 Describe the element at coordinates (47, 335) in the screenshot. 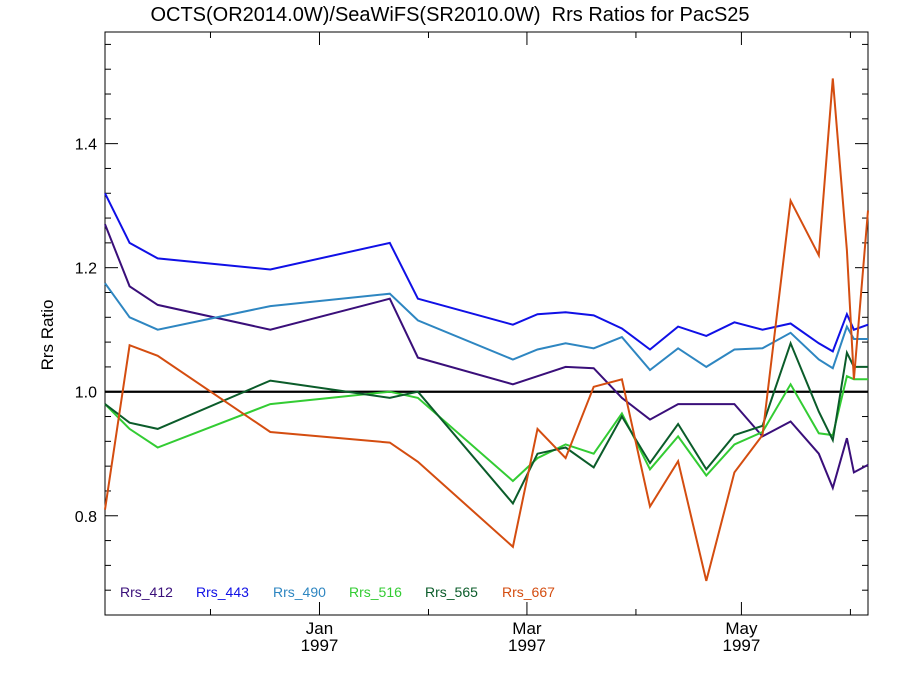

I see `y-axis-label: Rrs Ratio` at that location.